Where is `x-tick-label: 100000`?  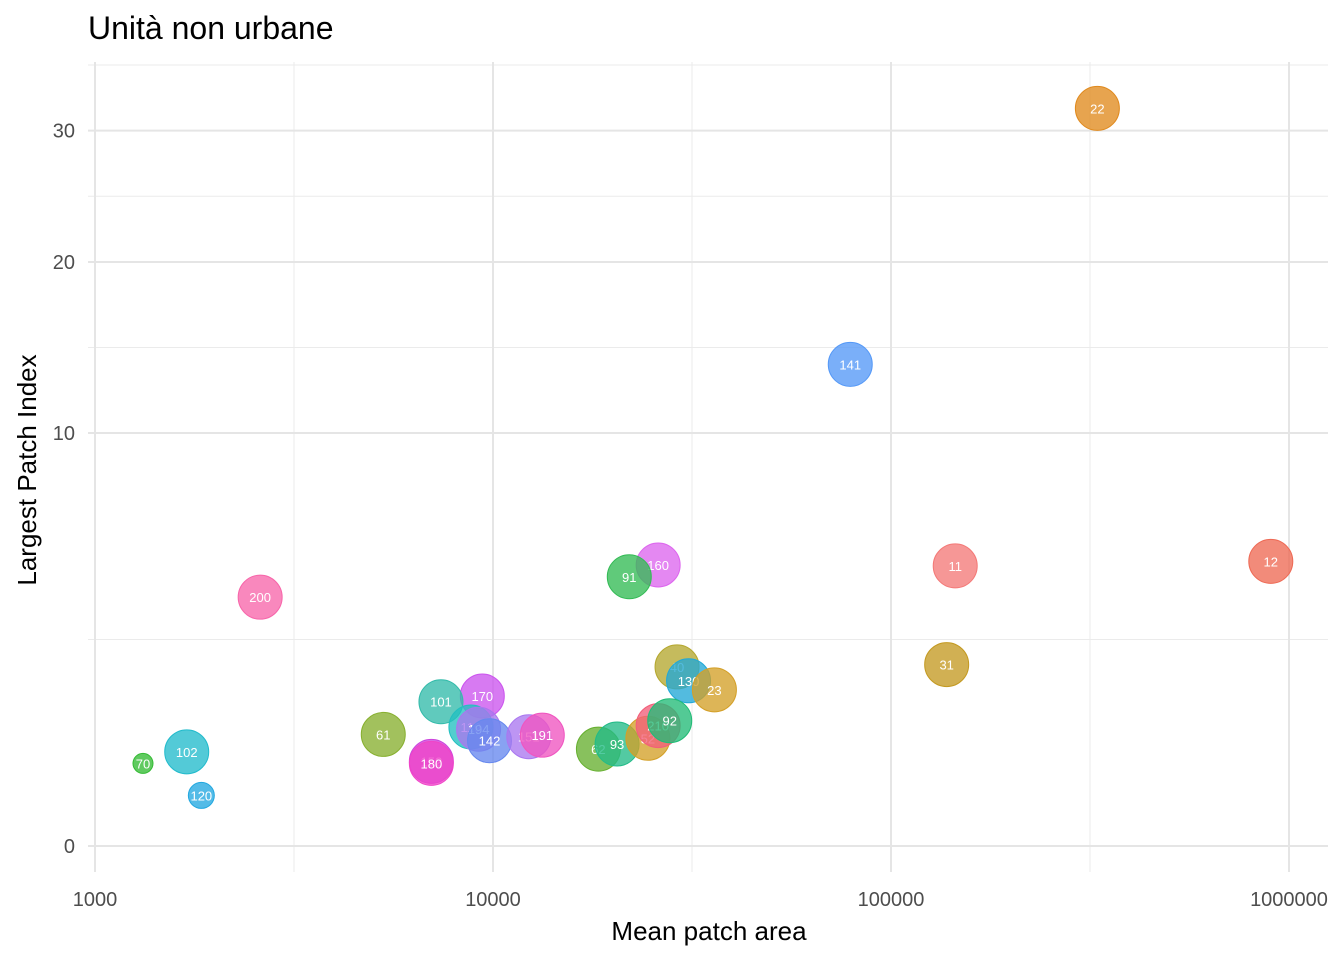 x-tick-label: 100000 is located at coordinates (891, 900).